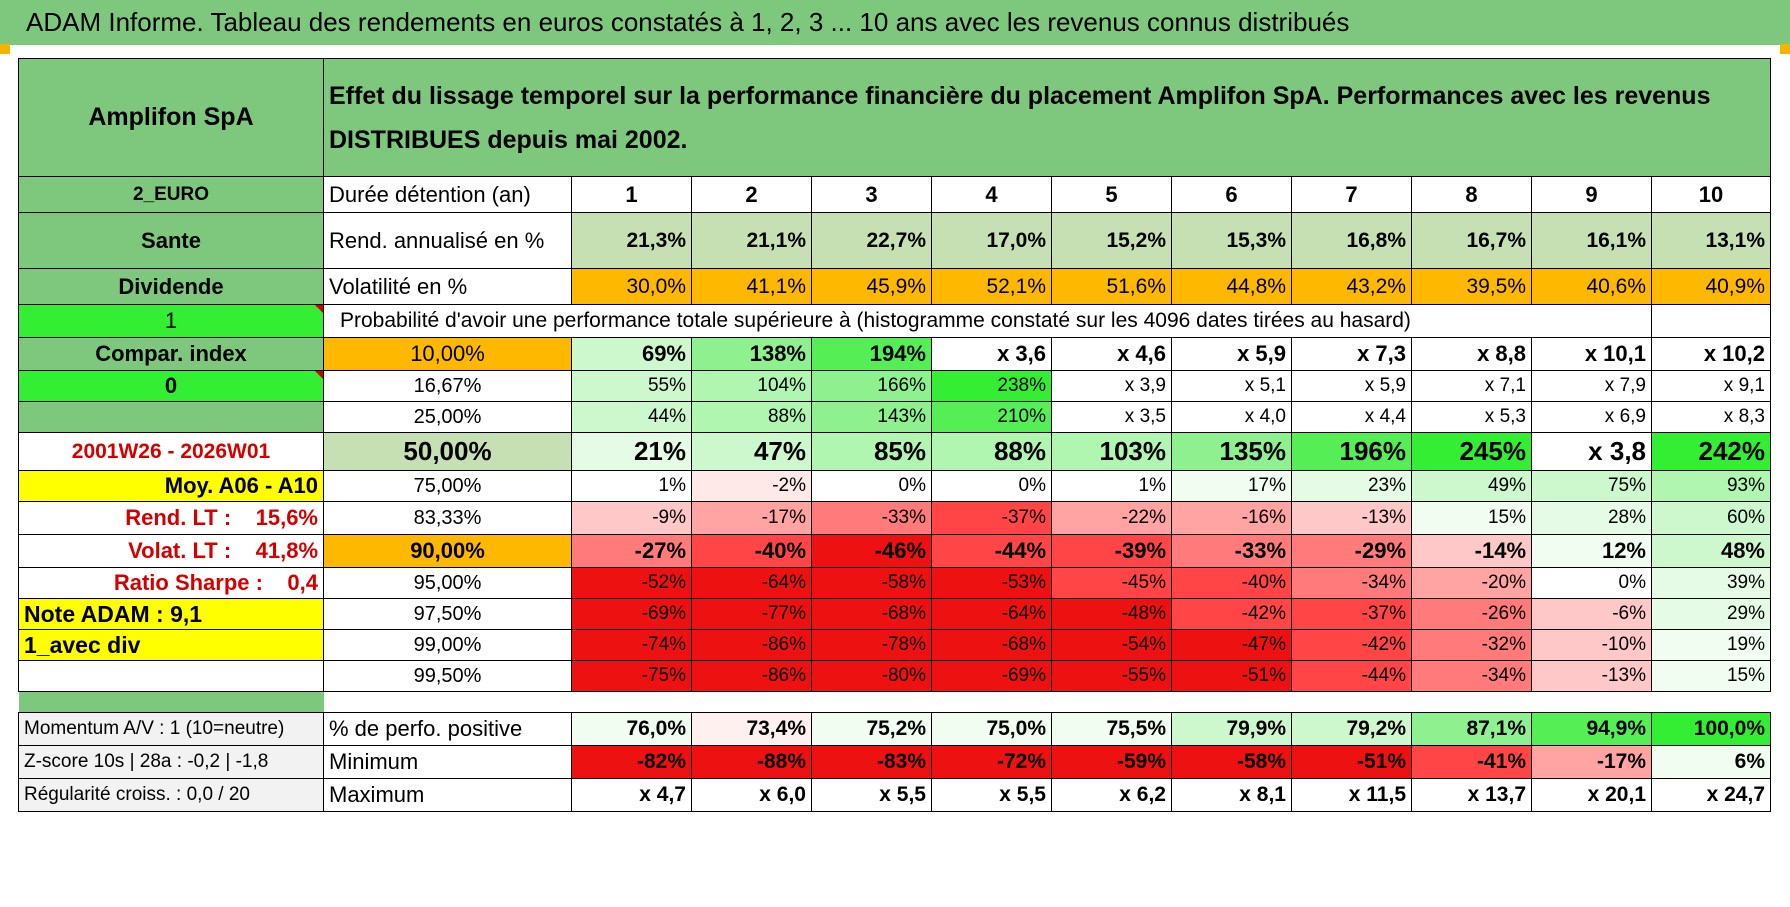  What do you see at coordinates (991, 583) in the screenshot?
I see `performance-cell: -53%` at bounding box center [991, 583].